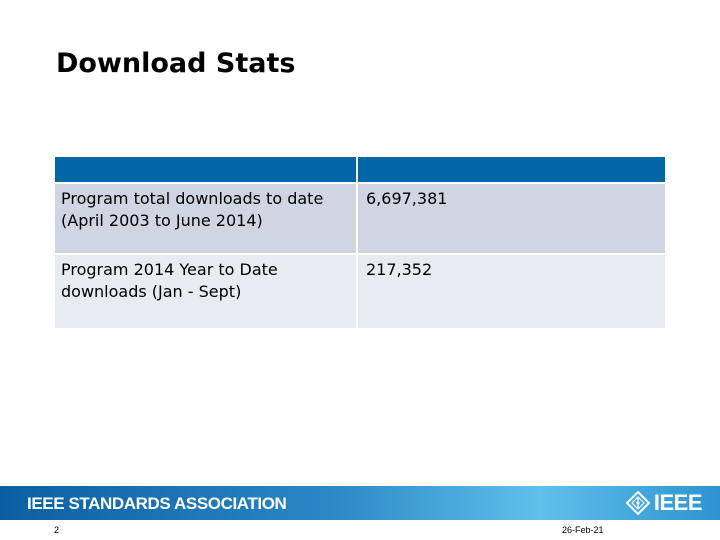 This screenshot has height=540, width=720. What do you see at coordinates (57, 530) in the screenshot?
I see `page-number: 2` at bounding box center [57, 530].